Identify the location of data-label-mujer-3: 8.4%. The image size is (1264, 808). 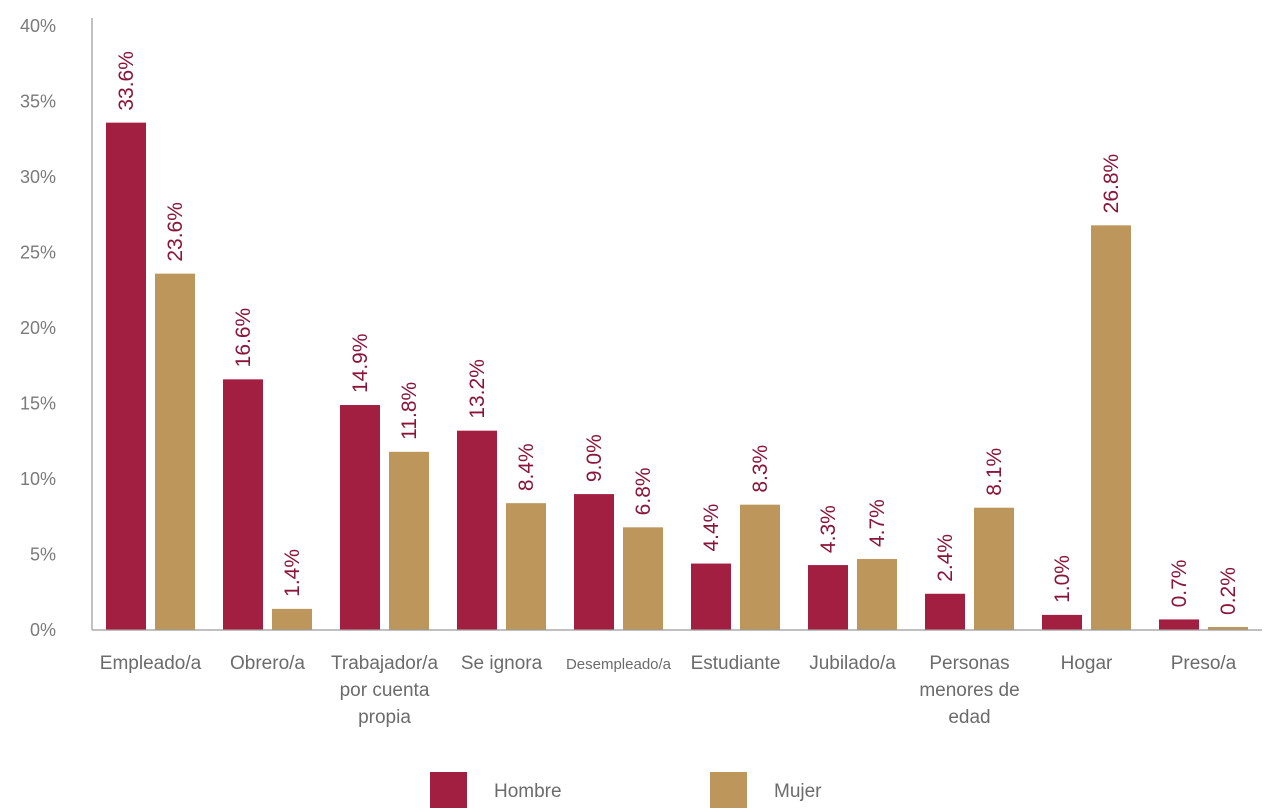
(526, 467).